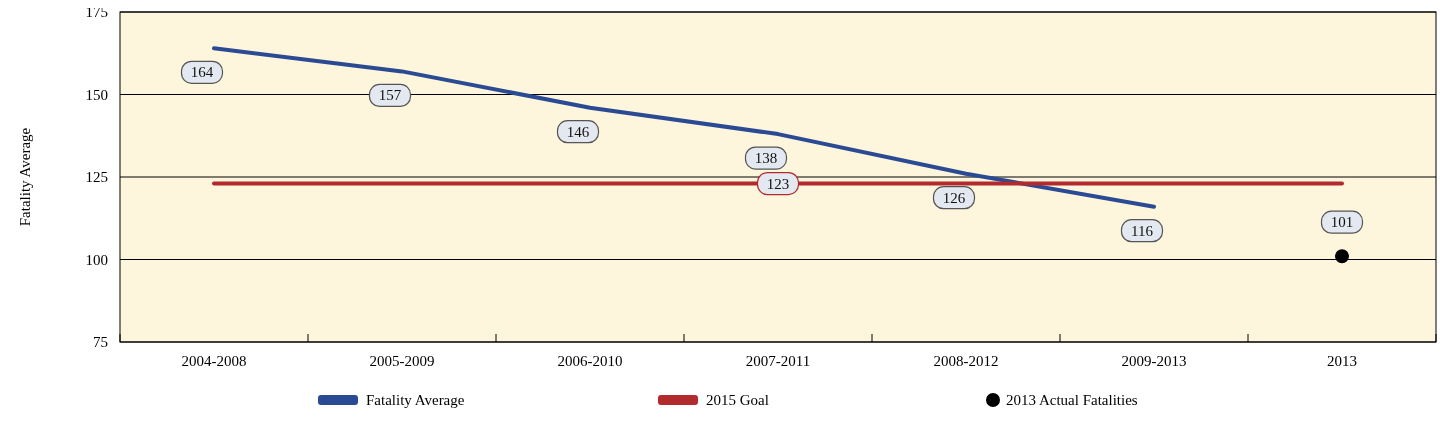 This screenshot has width=1447, height=422. Describe the element at coordinates (1342, 361) in the screenshot. I see `x-tick-label: 2013` at that location.